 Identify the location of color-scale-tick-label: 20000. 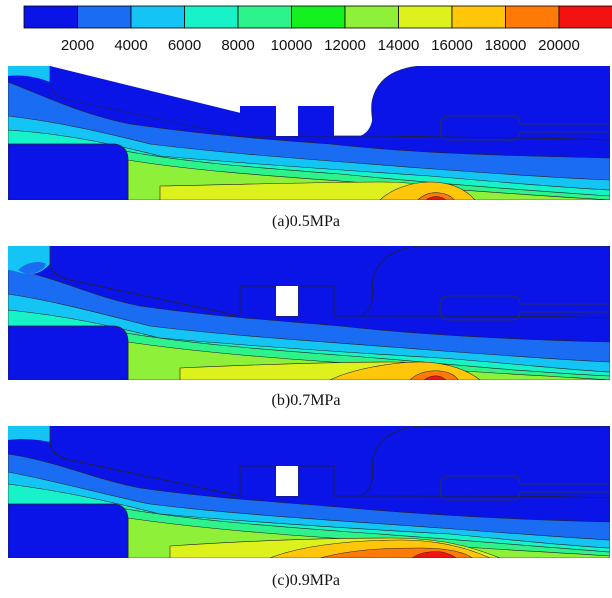
(559, 45).